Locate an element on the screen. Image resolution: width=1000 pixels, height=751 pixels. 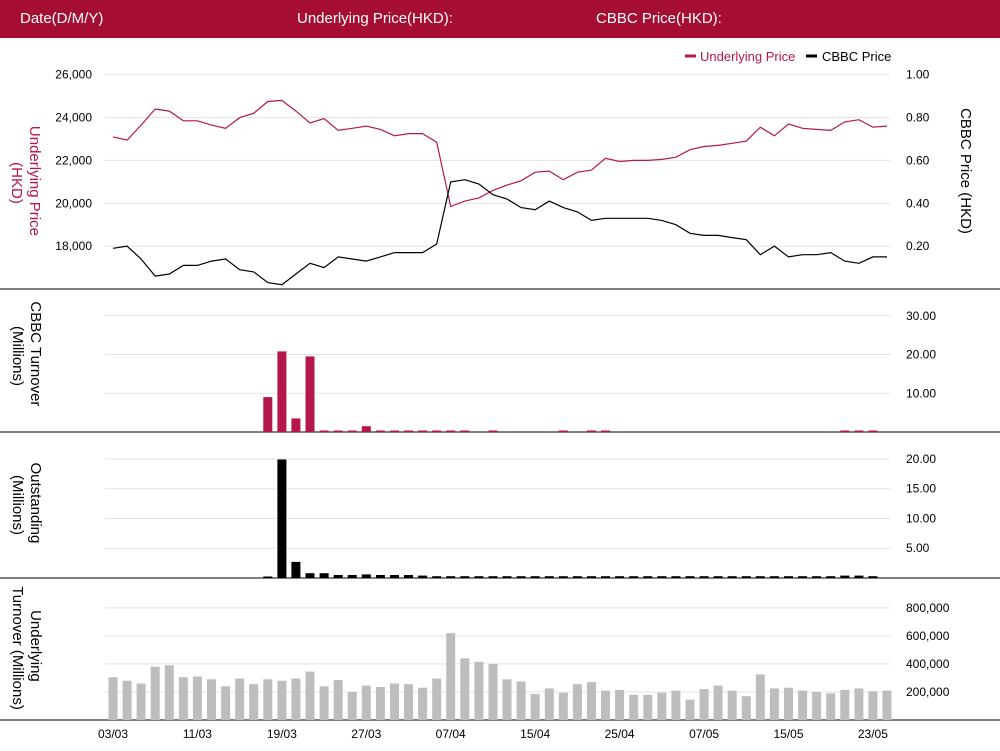
cbbc-turnover-title: CBBC Turnover (Millions) is located at coordinates (26, 355).